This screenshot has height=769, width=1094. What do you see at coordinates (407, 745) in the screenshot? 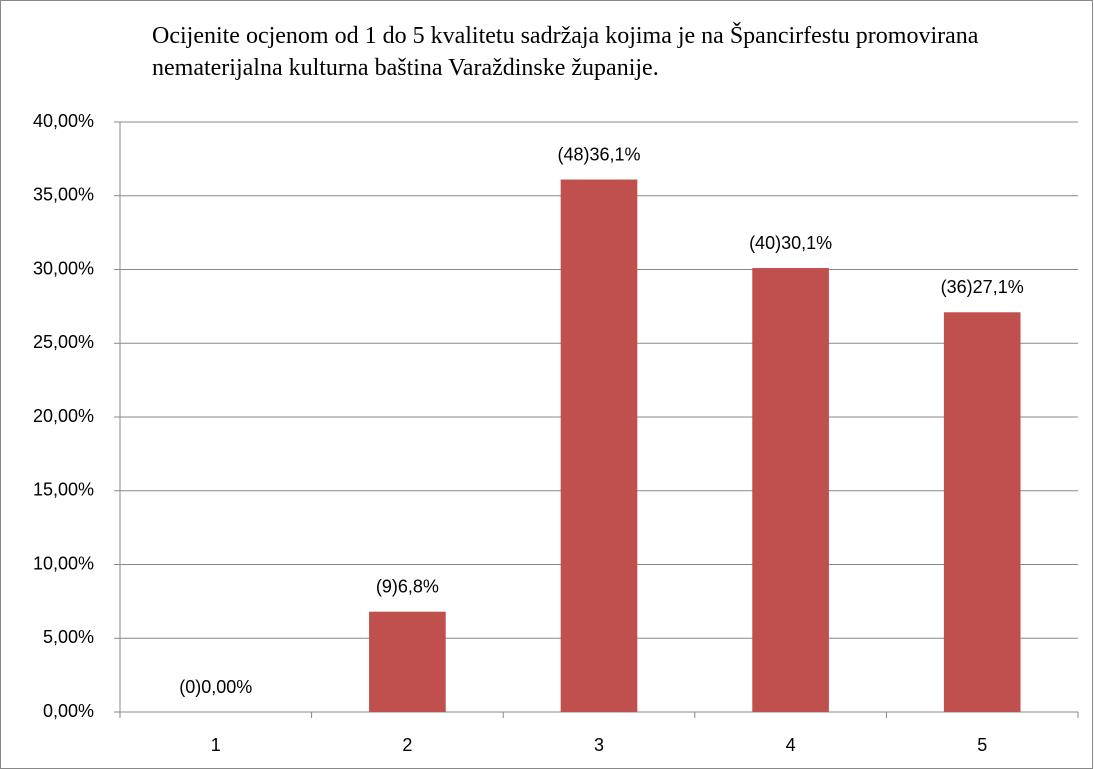
I see `x-tick-label: 2` at bounding box center [407, 745].